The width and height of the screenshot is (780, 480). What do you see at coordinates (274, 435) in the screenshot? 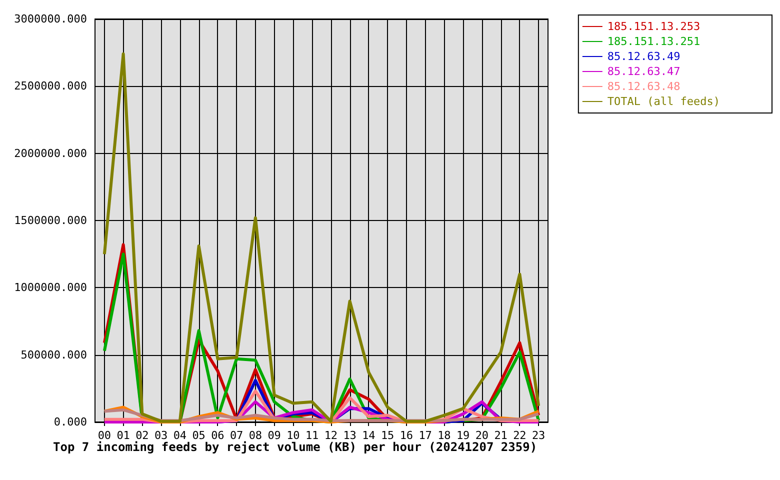
I see `x-tick-label: 09` at bounding box center [274, 435].